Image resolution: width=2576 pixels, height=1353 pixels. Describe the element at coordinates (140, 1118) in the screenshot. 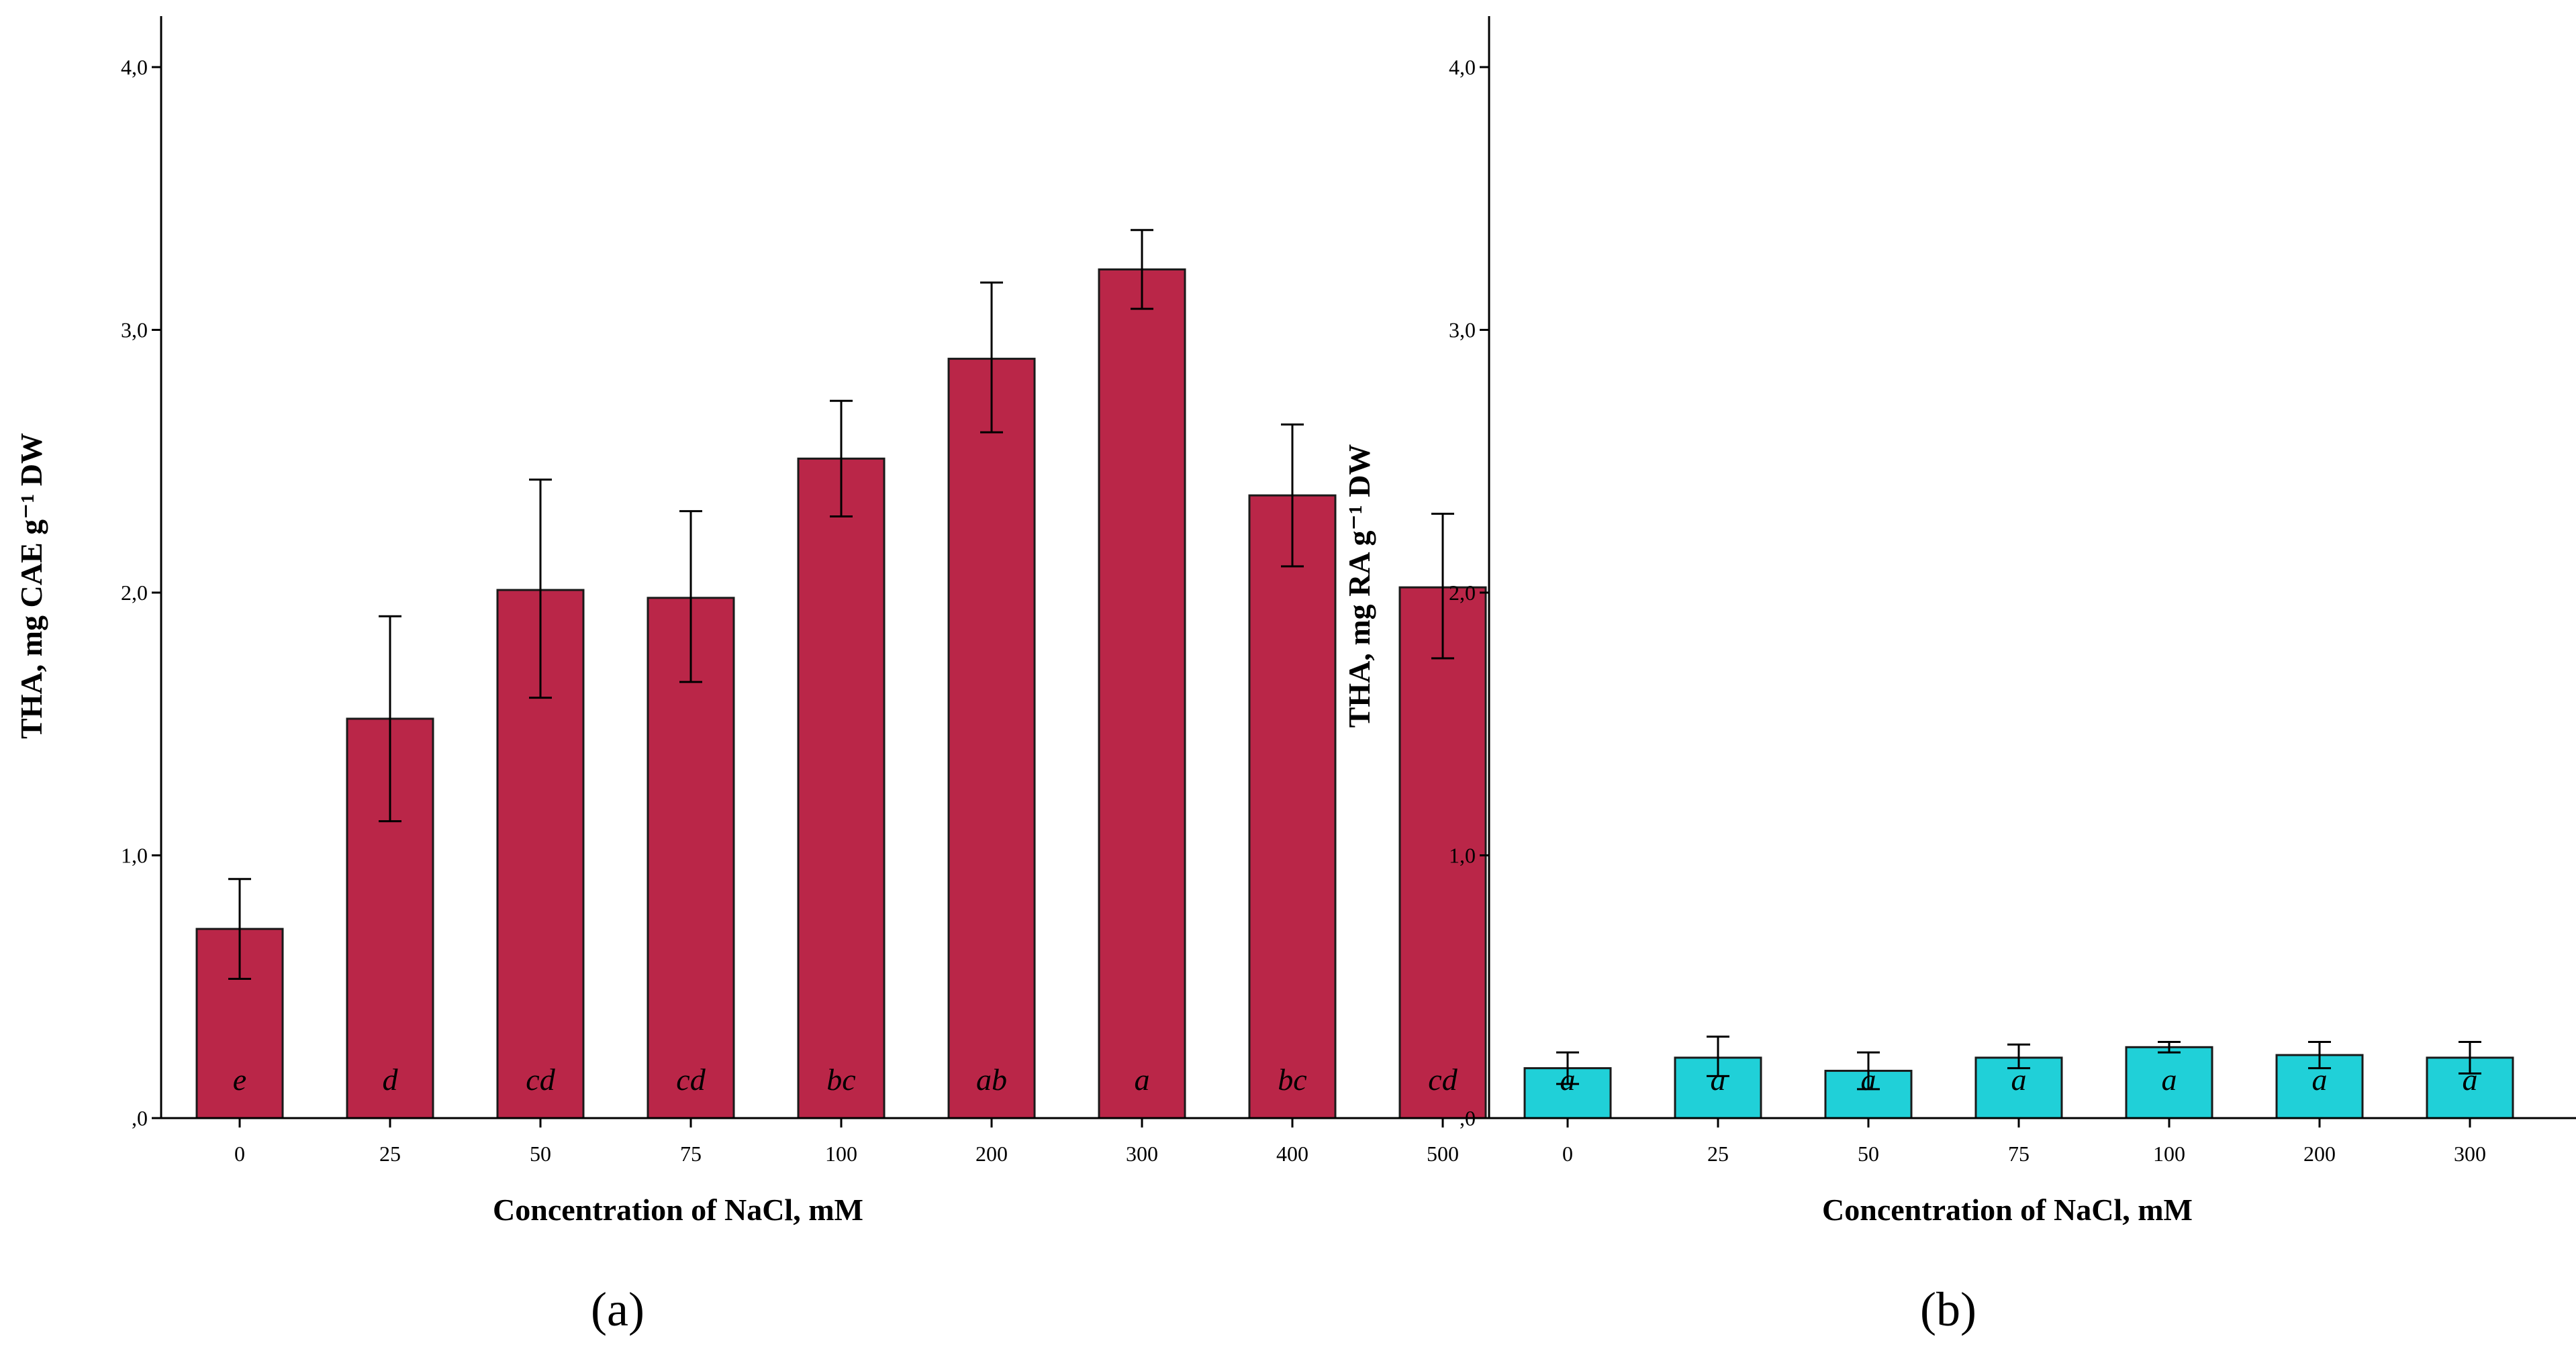

I see `panel-a-y-tick-label: ,0` at that location.